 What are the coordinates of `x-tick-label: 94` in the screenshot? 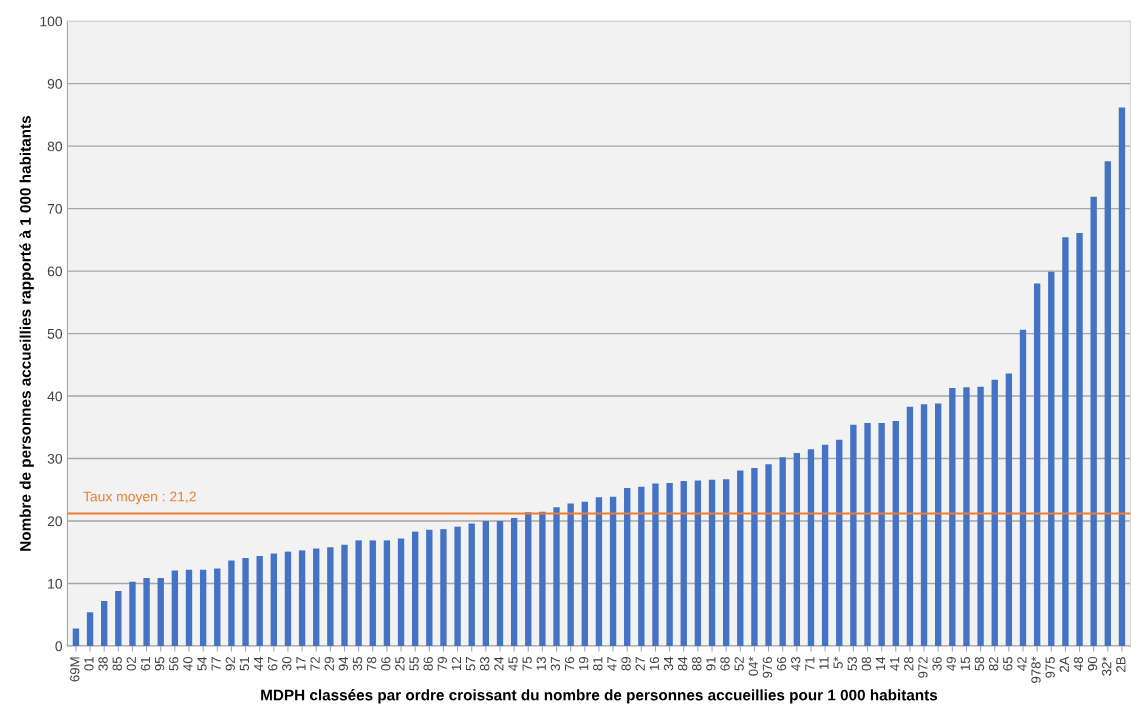 It's located at (343, 663).